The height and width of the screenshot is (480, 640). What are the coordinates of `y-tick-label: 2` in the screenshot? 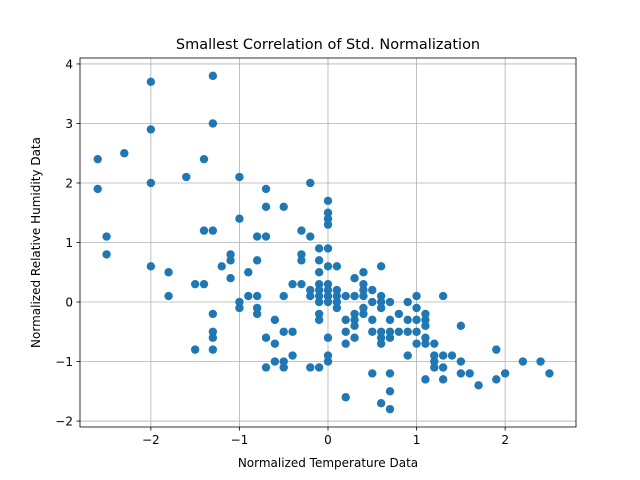 It's located at (69, 183).